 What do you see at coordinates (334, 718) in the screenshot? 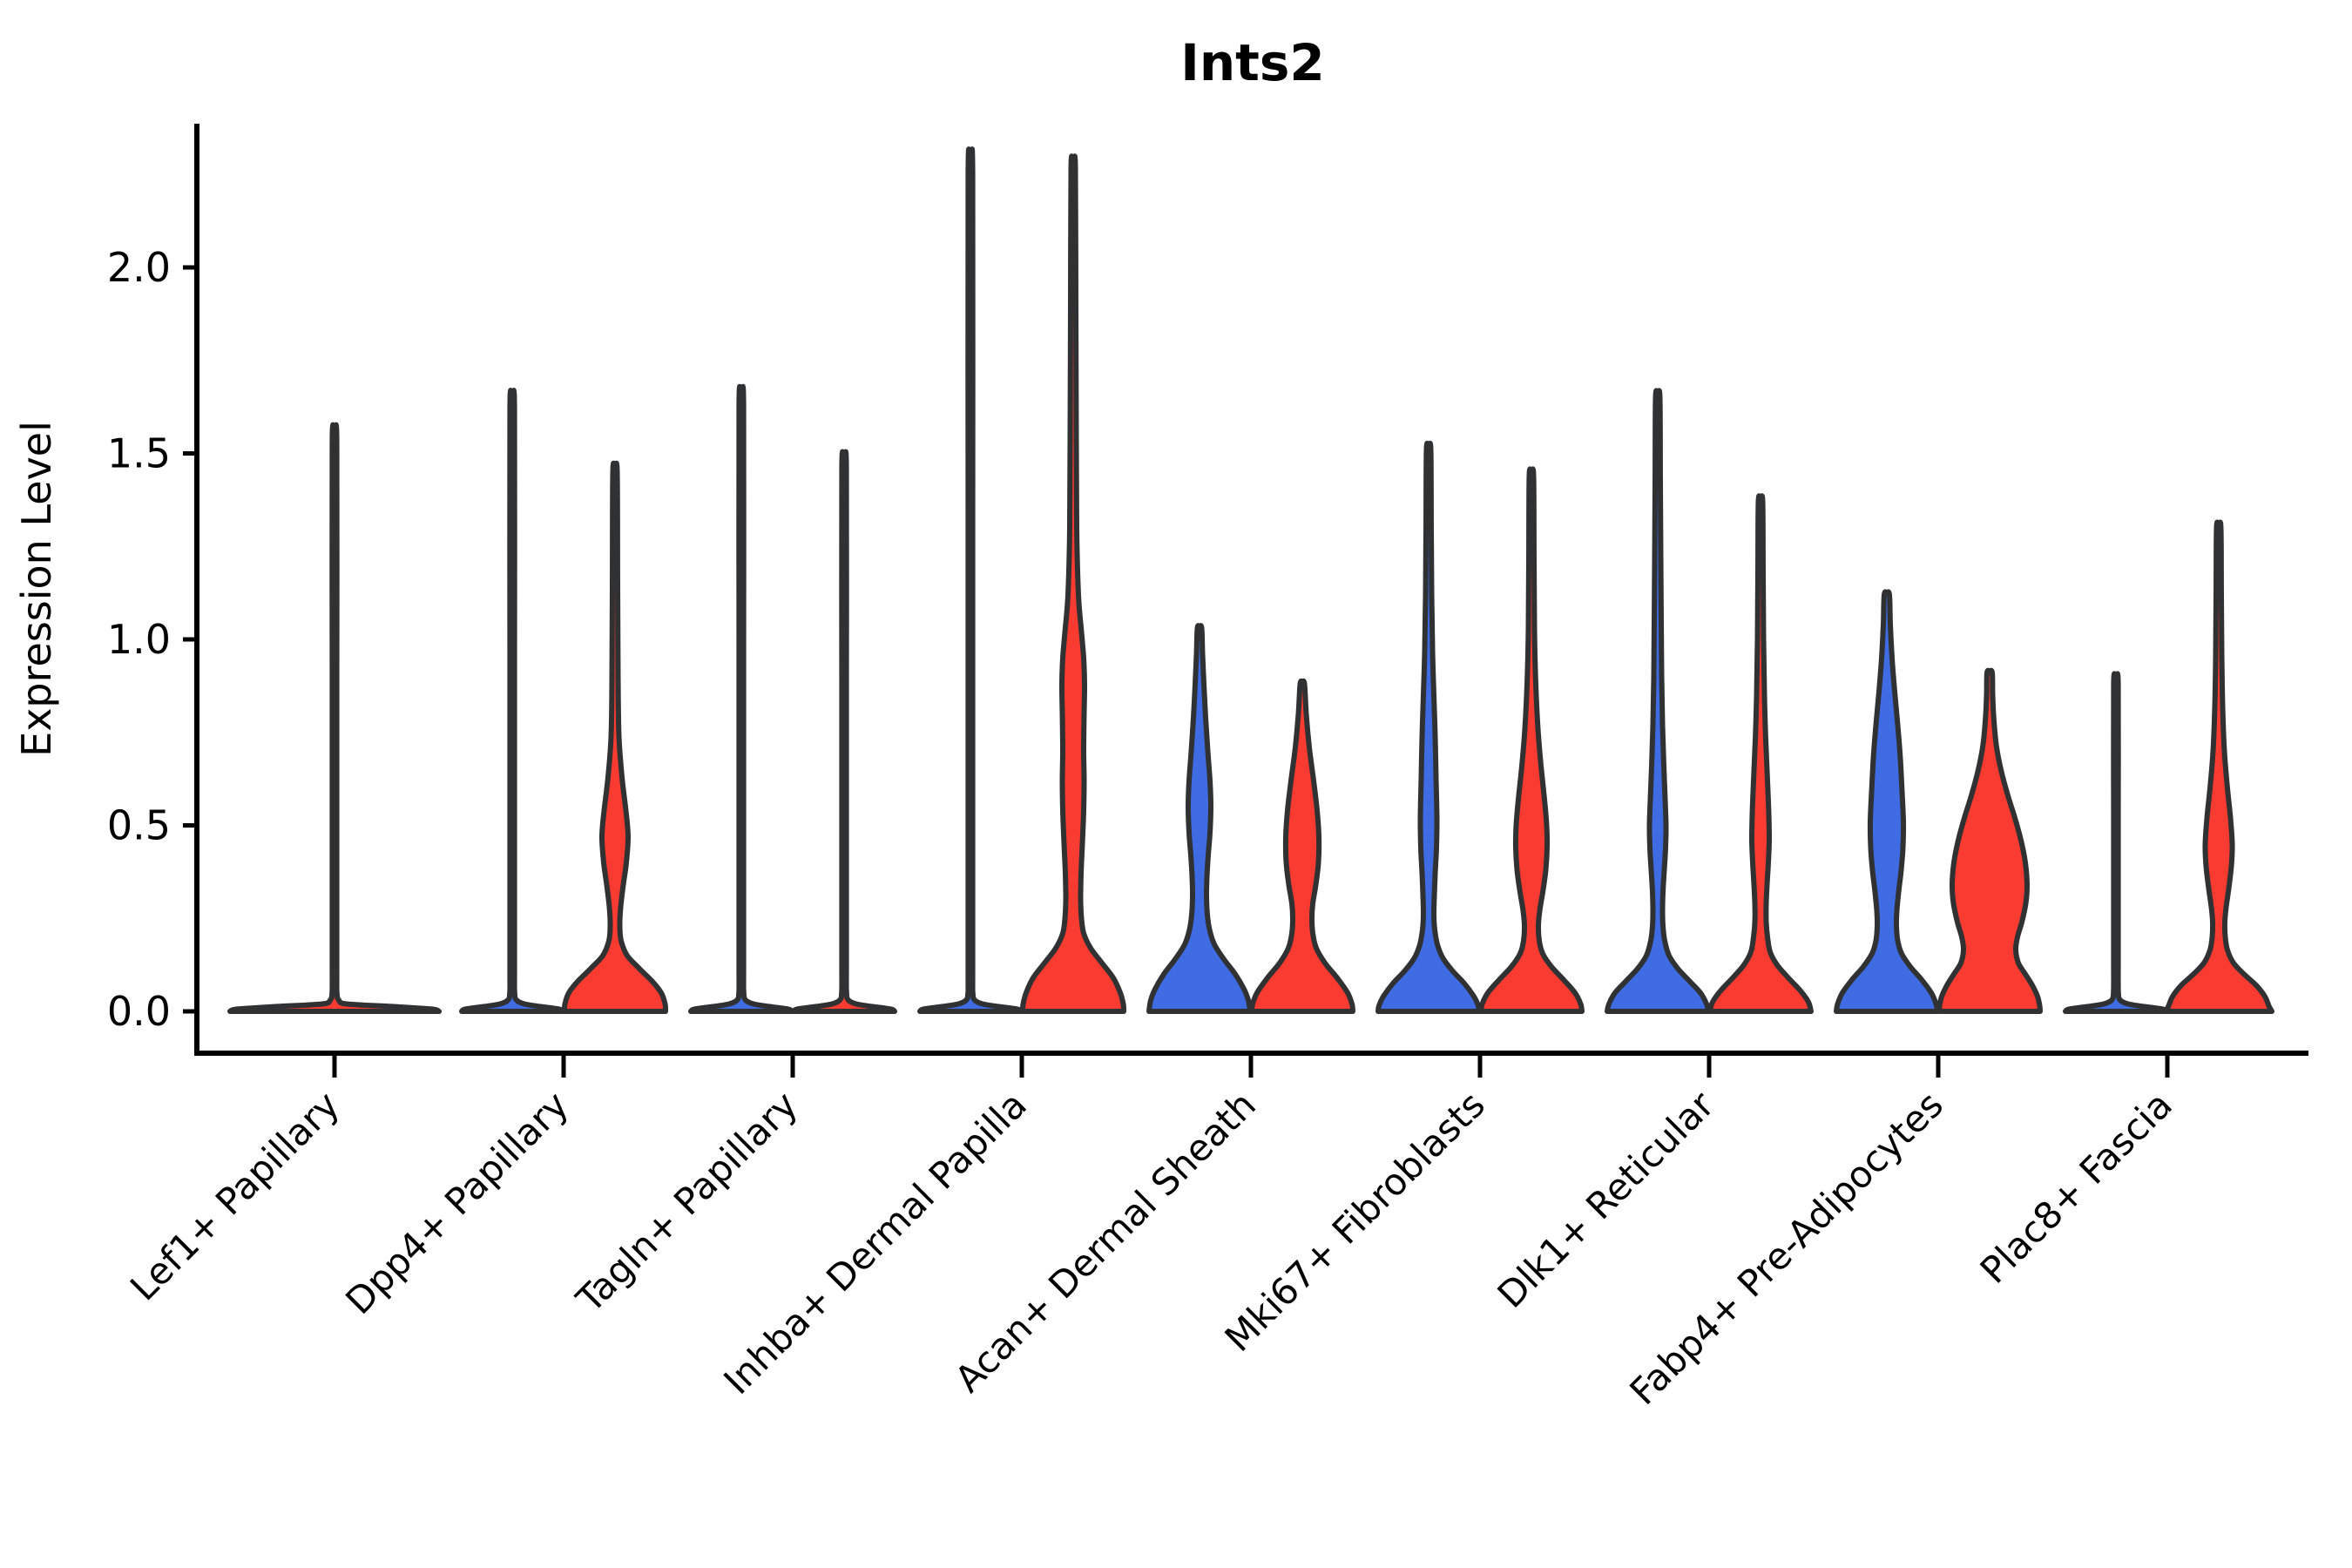
I see `violin-lef1-red` at bounding box center [334, 718].